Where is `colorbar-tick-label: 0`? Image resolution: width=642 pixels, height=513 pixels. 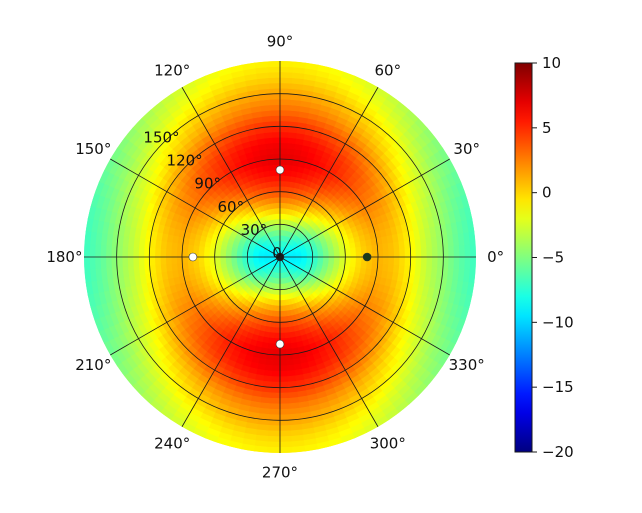
colorbar-tick-label: 0 is located at coordinates (547, 193).